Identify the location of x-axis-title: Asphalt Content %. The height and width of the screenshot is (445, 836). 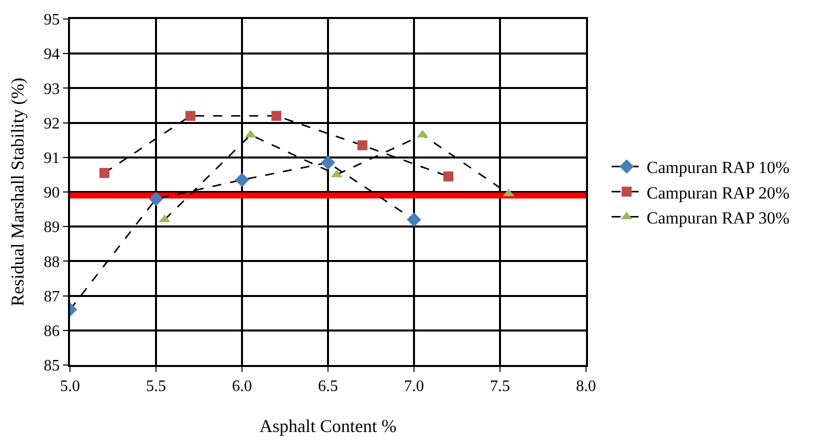
(328, 426).